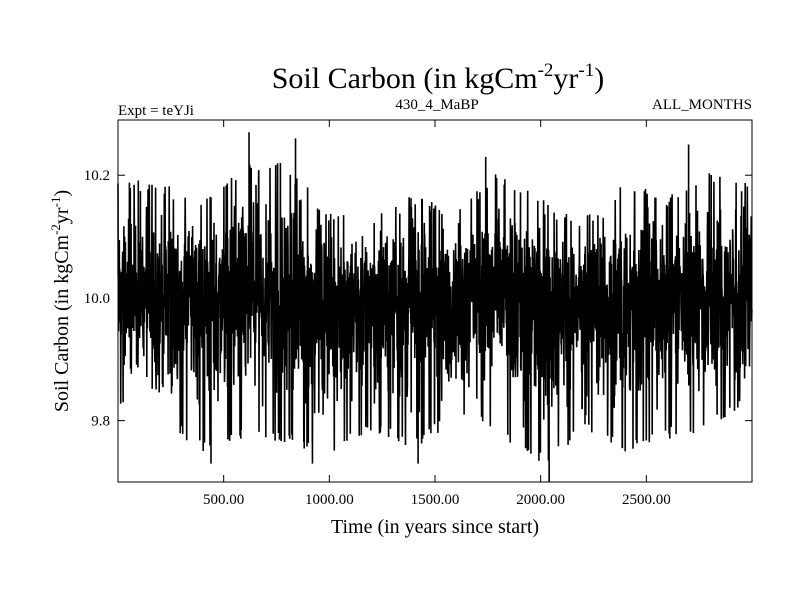 This screenshot has width=800, height=600. What do you see at coordinates (62, 323) in the screenshot?
I see `ylabel-main: Soil Carbon (in kgCm` at bounding box center [62, 323].